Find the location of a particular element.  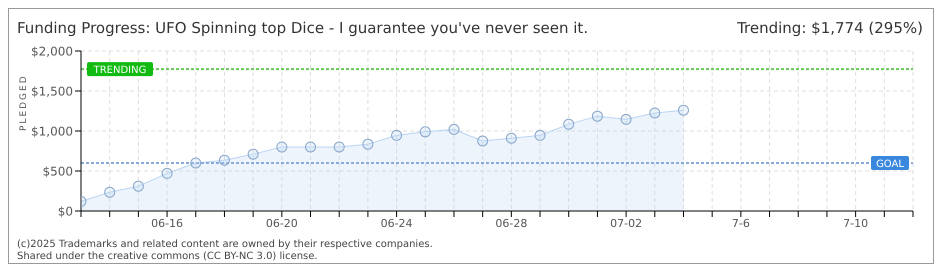

text: (c)2025 Trademarks and related content are owned by their respective companies. is located at coordinates (225, 245).